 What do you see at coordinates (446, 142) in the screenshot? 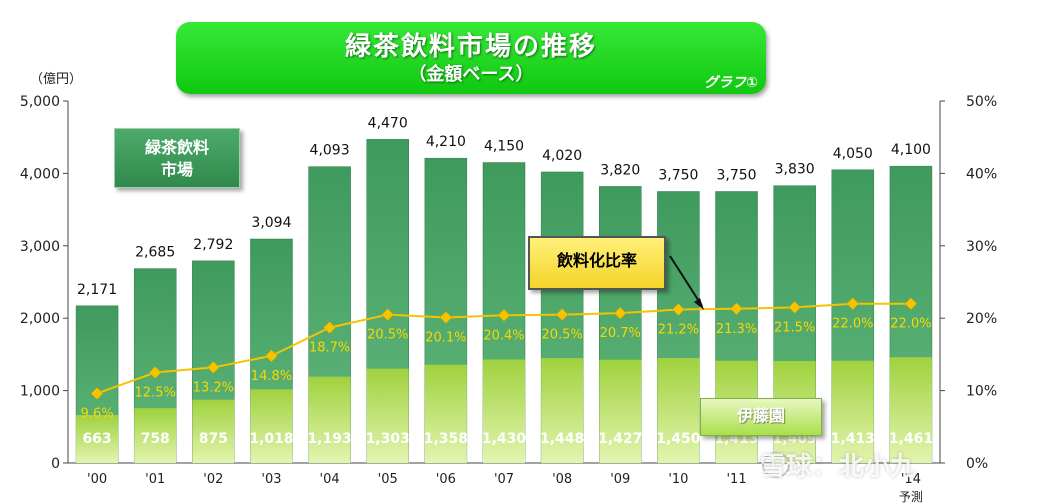
I see `market-data-label: 4,210` at bounding box center [446, 142].